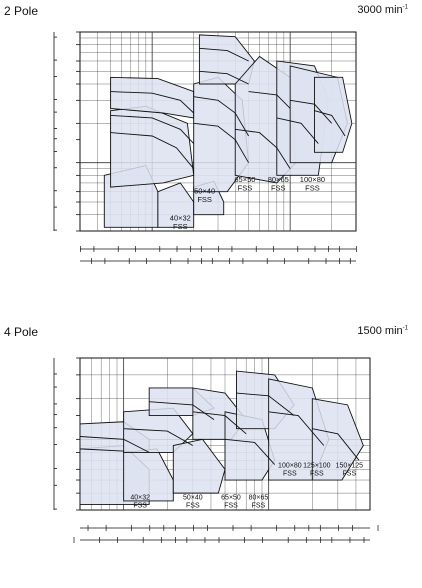 The width and height of the screenshot is (422, 588). Describe the element at coordinates (21, 11) in the screenshot. I see `pole-label-2: 2 Pole` at that location.